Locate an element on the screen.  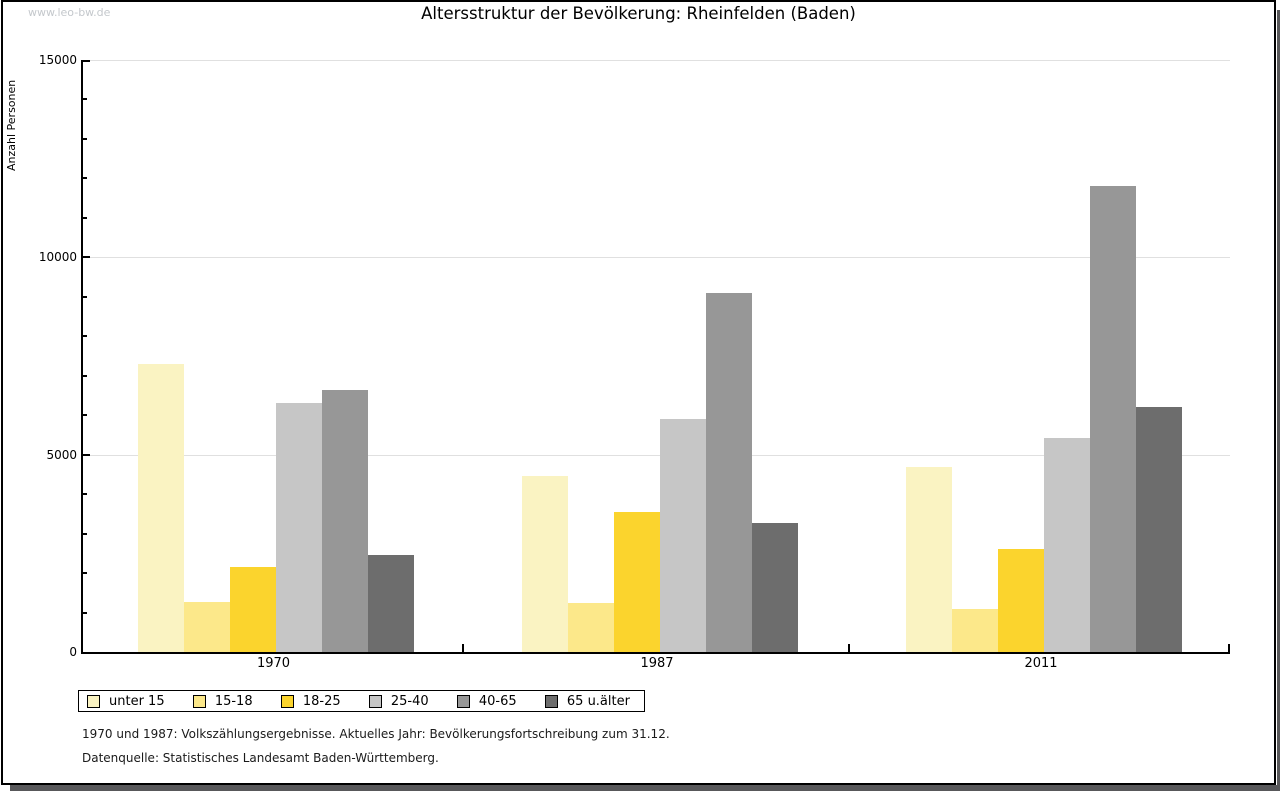
bar-65-u-lter-1987 is located at coordinates (775, 587).